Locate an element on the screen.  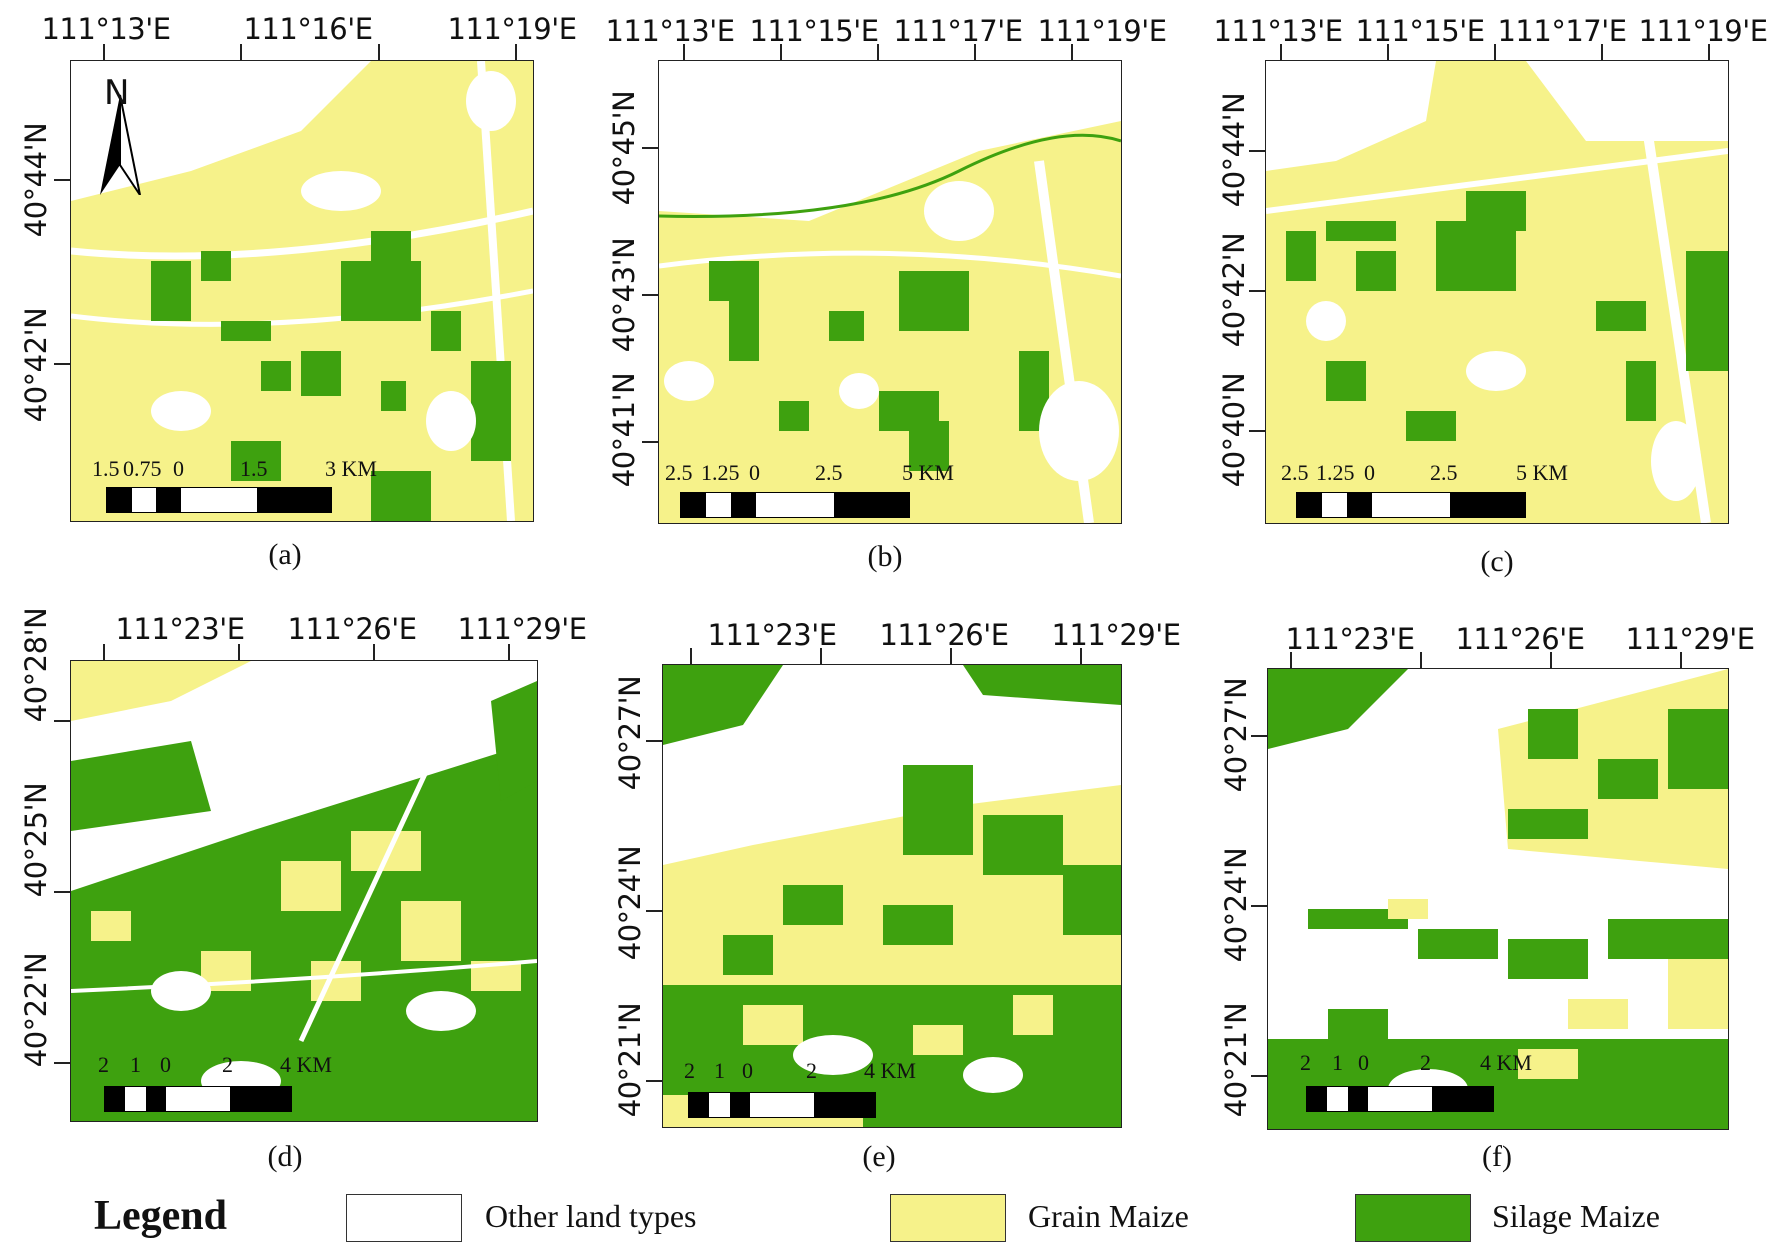
legend-title: Legend is located at coordinates (161, 1216).